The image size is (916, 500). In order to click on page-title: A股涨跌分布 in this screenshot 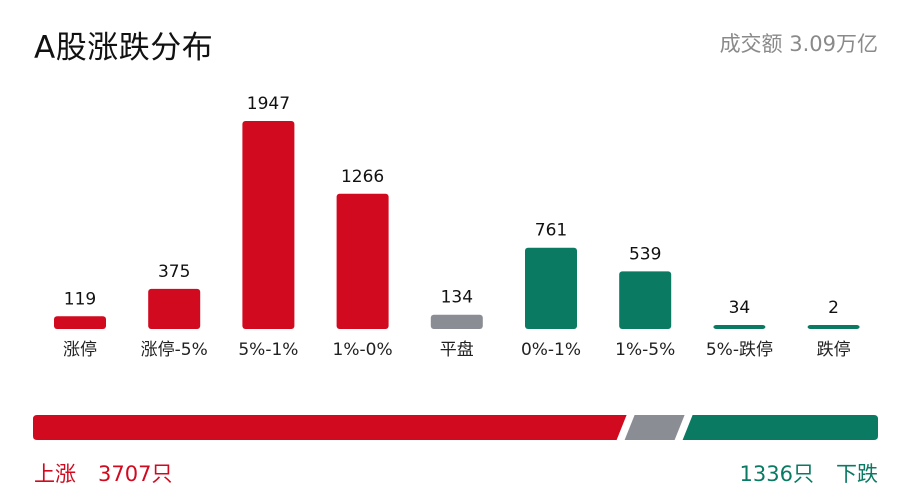, I will do `click(124, 48)`.